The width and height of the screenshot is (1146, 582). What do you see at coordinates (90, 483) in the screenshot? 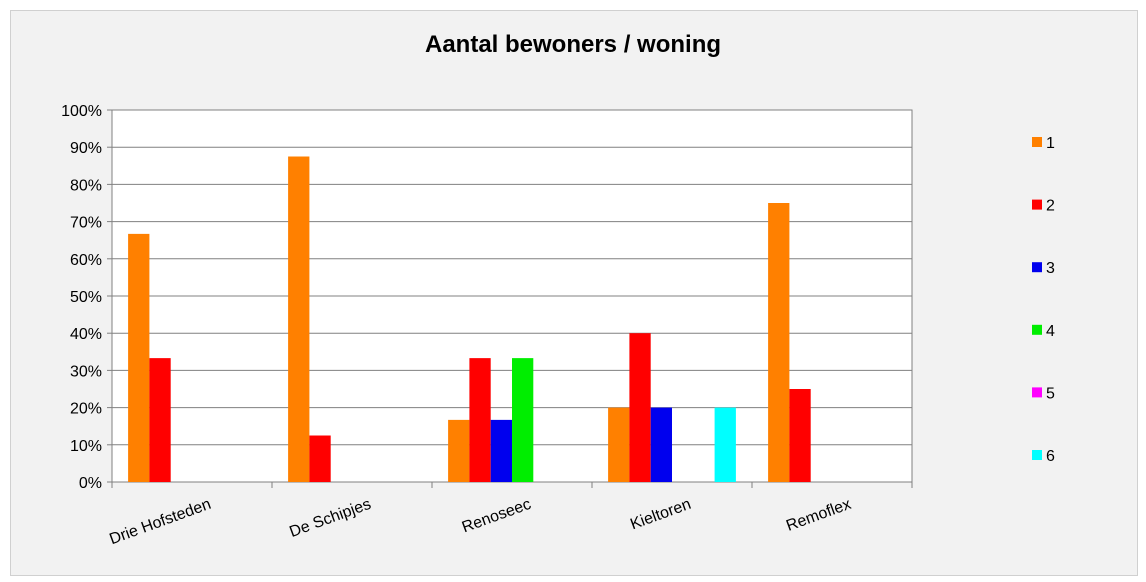
I see `y-tick-label: 0%` at bounding box center [90, 483].